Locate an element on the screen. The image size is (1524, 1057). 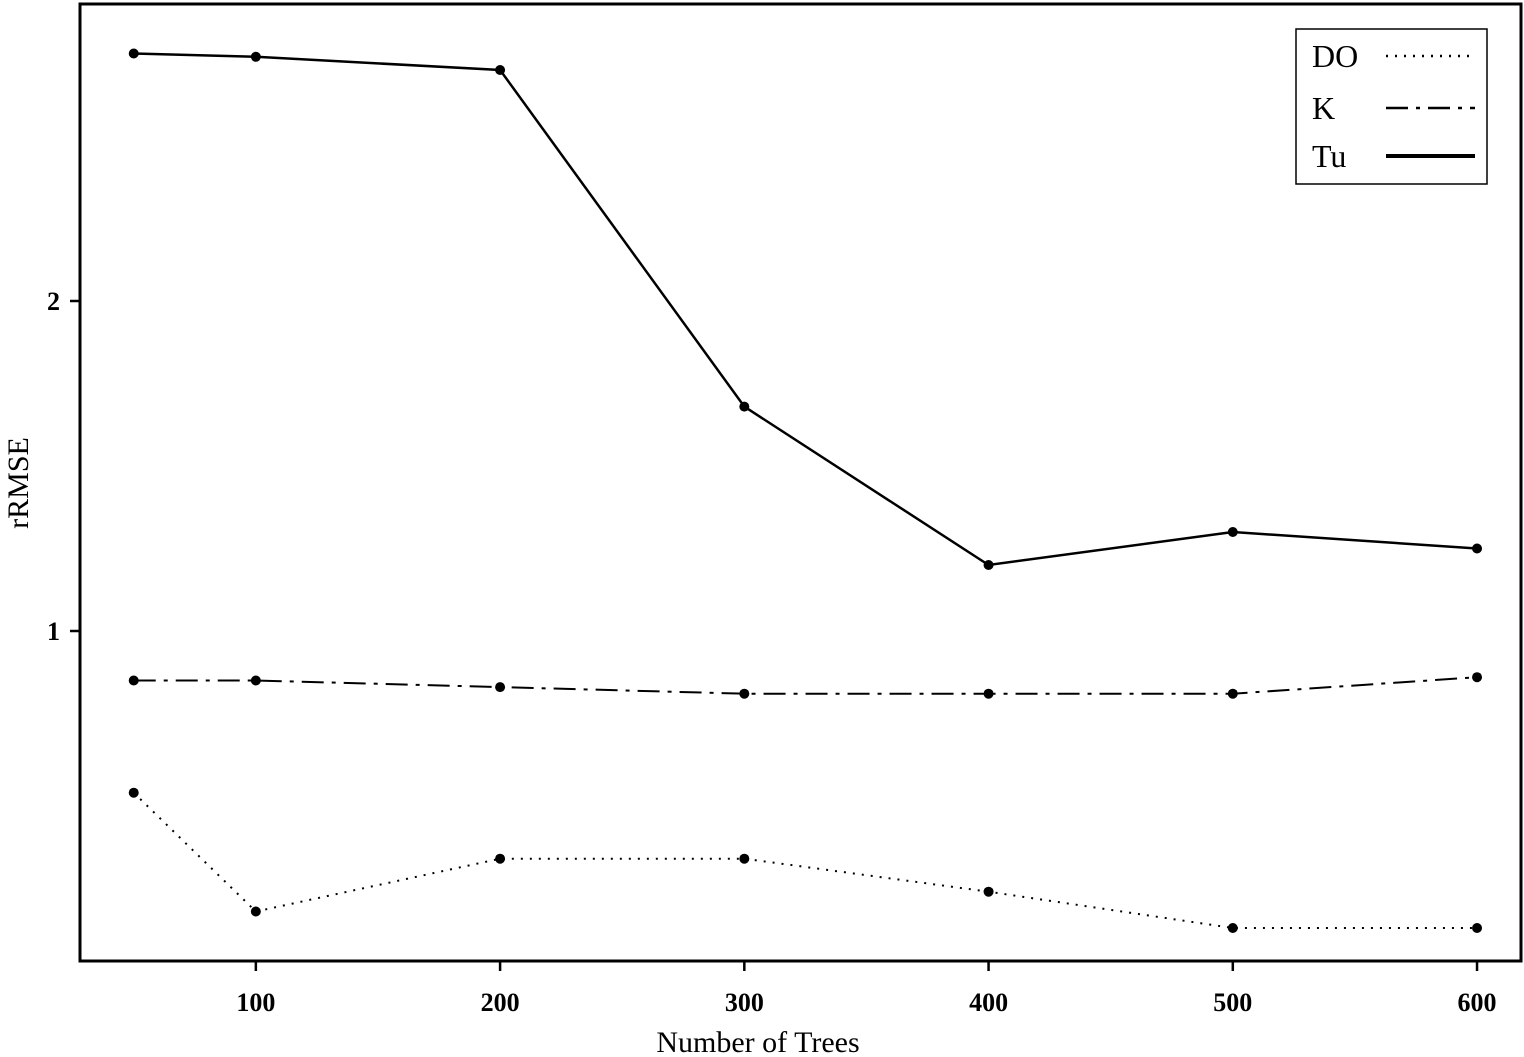
y-tick-label: 2 is located at coordinates (53, 301).